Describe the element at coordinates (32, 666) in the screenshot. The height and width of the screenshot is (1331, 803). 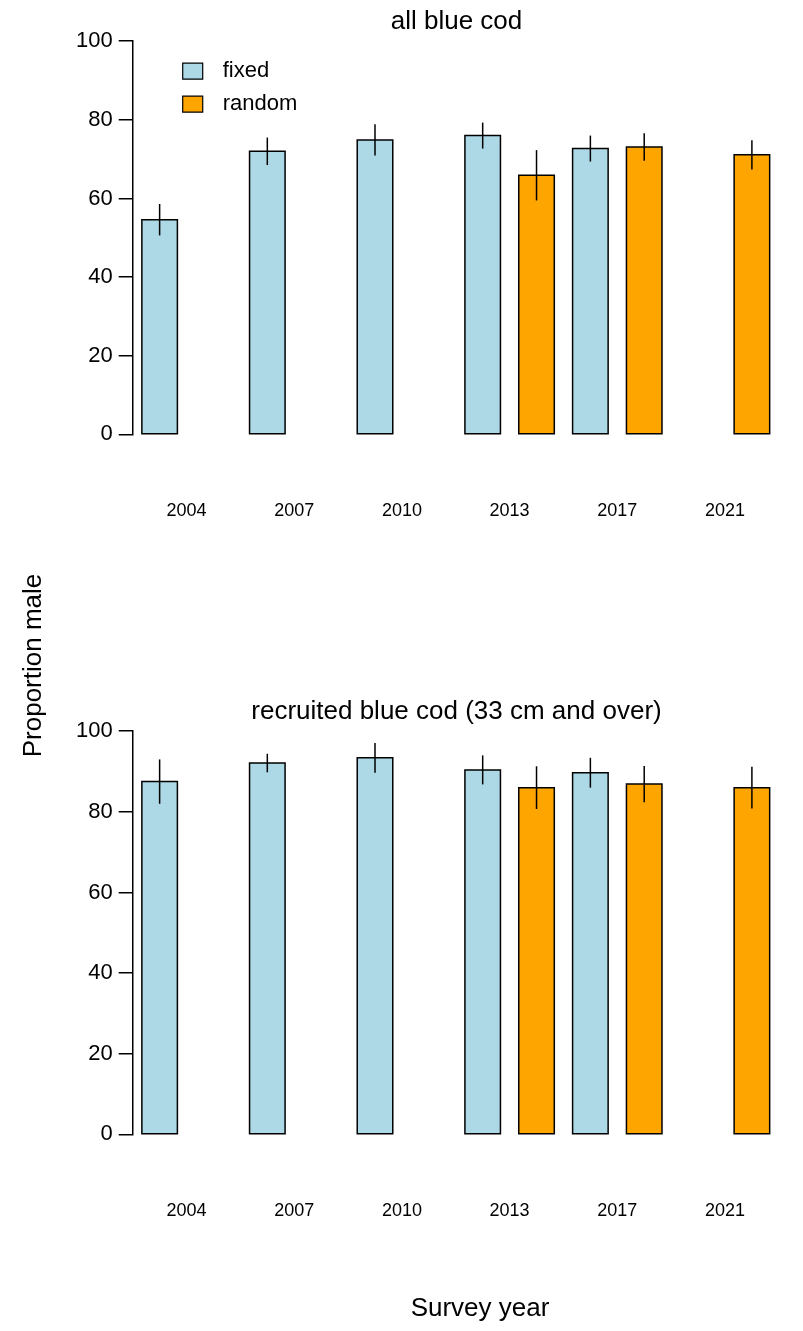
I see `y-axis-title: Proportion male` at that location.